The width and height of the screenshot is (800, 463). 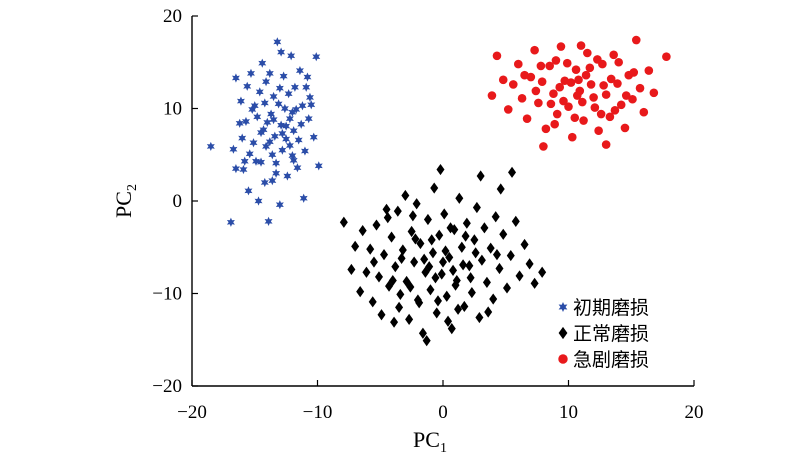 What do you see at coordinates (125, 201) in the screenshot?
I see `y-axis-title: PC2` at bounding box center [125, 201].